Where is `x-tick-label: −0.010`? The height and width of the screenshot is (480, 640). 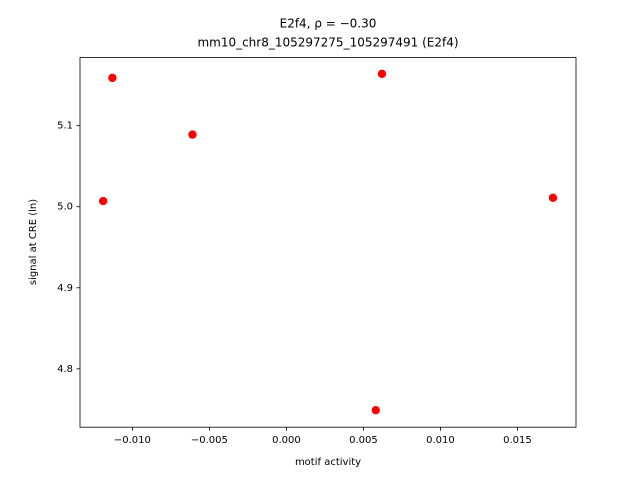 x-tick-label: −0.010 is located at coordinates (132, 440).